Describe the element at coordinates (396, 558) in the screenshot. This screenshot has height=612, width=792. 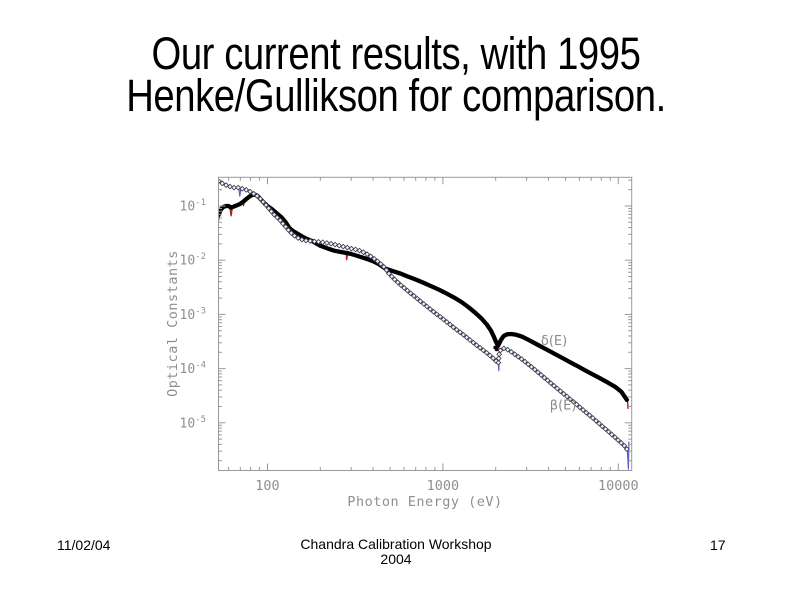
I see `footer-workshop-line-2: 2004` at that location.